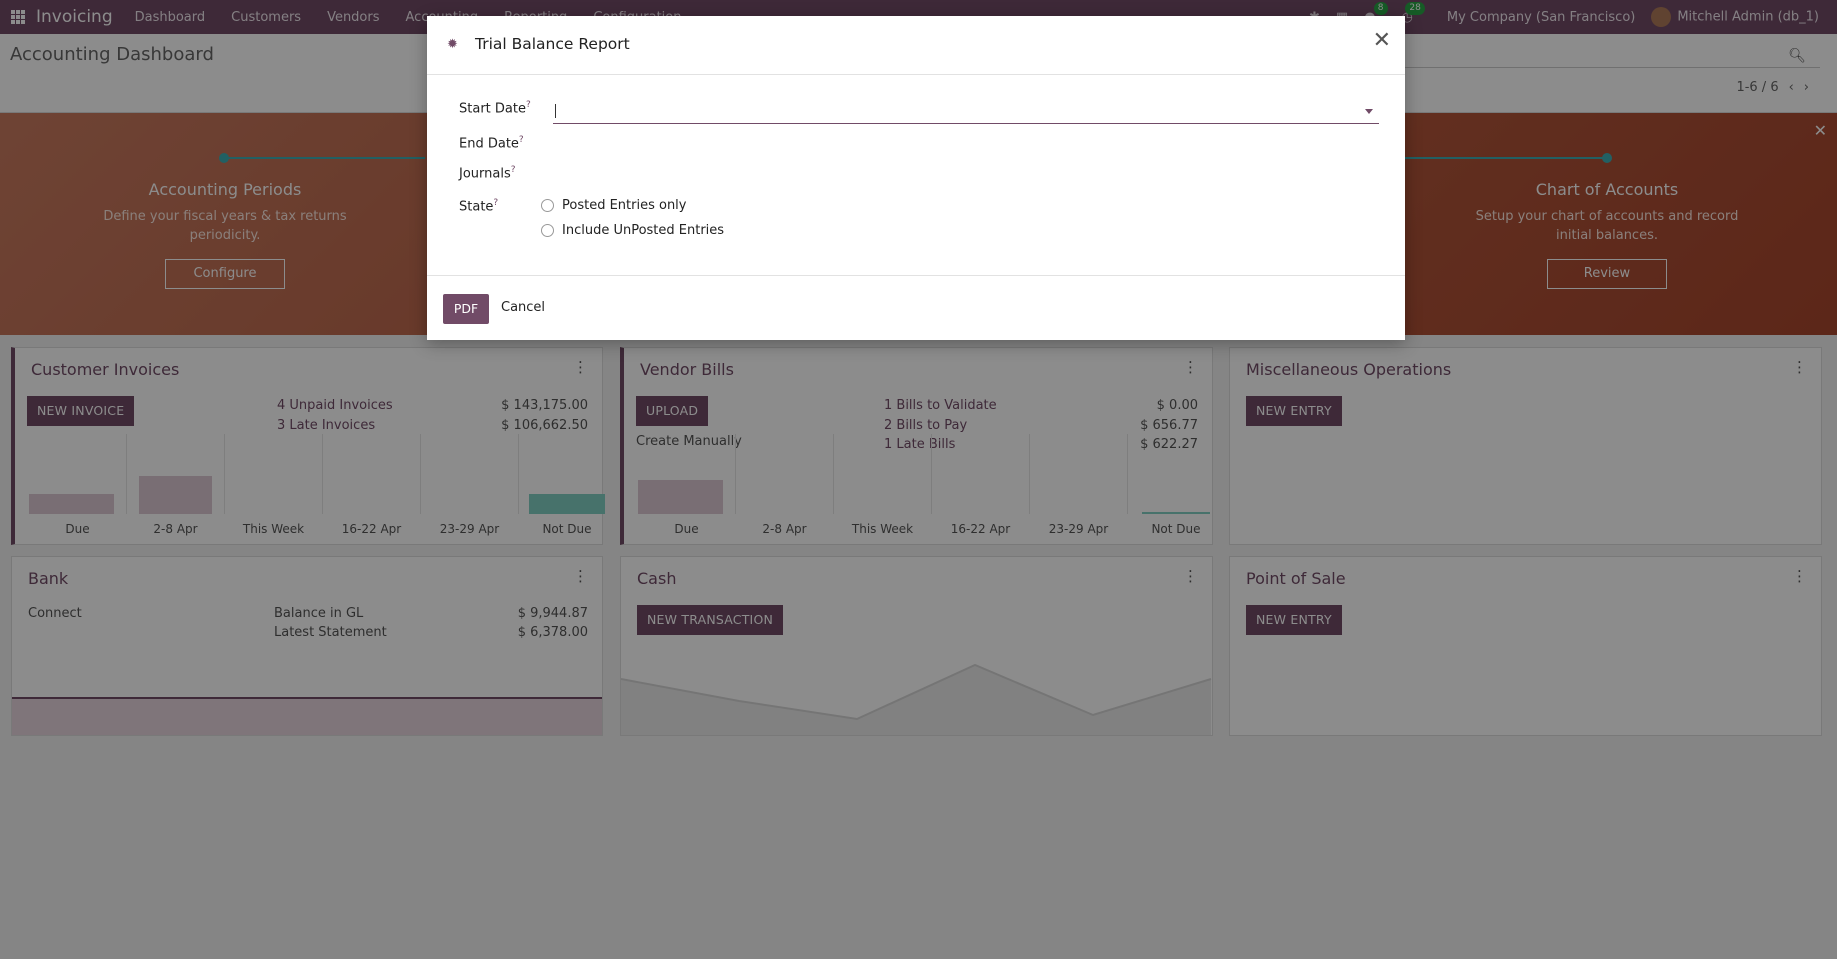  I want to click on bar-2-8-apr, so click(175, 495).